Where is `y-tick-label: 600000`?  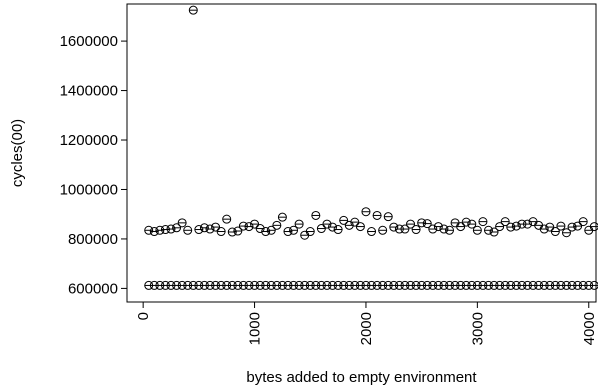 y-tick-label: 600000 is located at coordinates (93, 288).